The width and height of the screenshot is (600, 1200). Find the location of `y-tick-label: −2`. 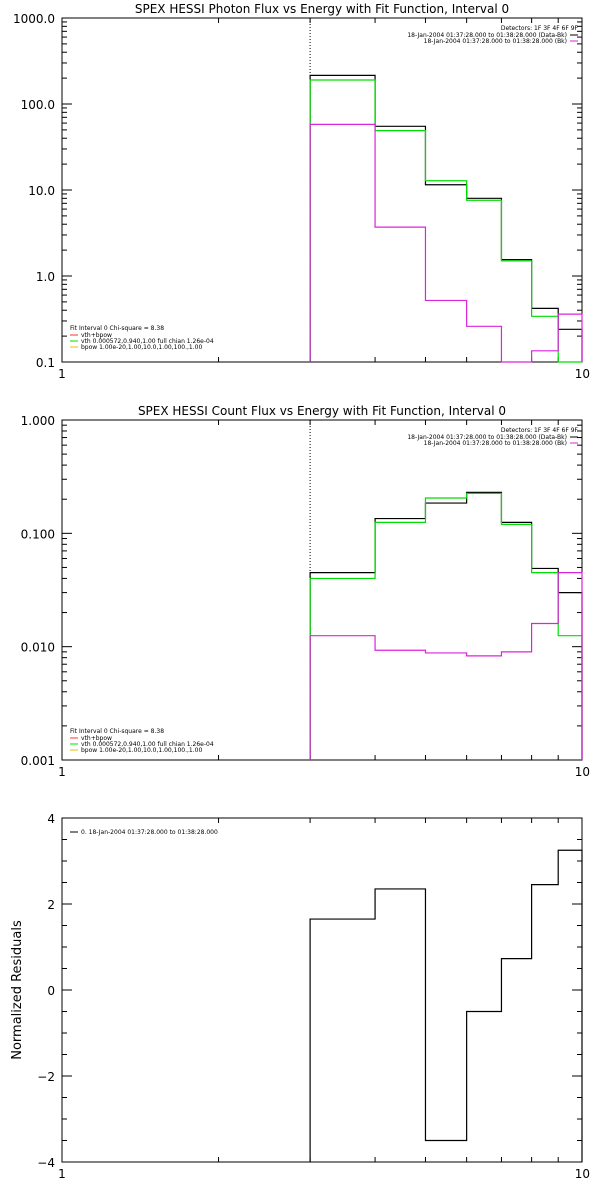

y-tick-label: −2 is located at coordinates (46, 1077).